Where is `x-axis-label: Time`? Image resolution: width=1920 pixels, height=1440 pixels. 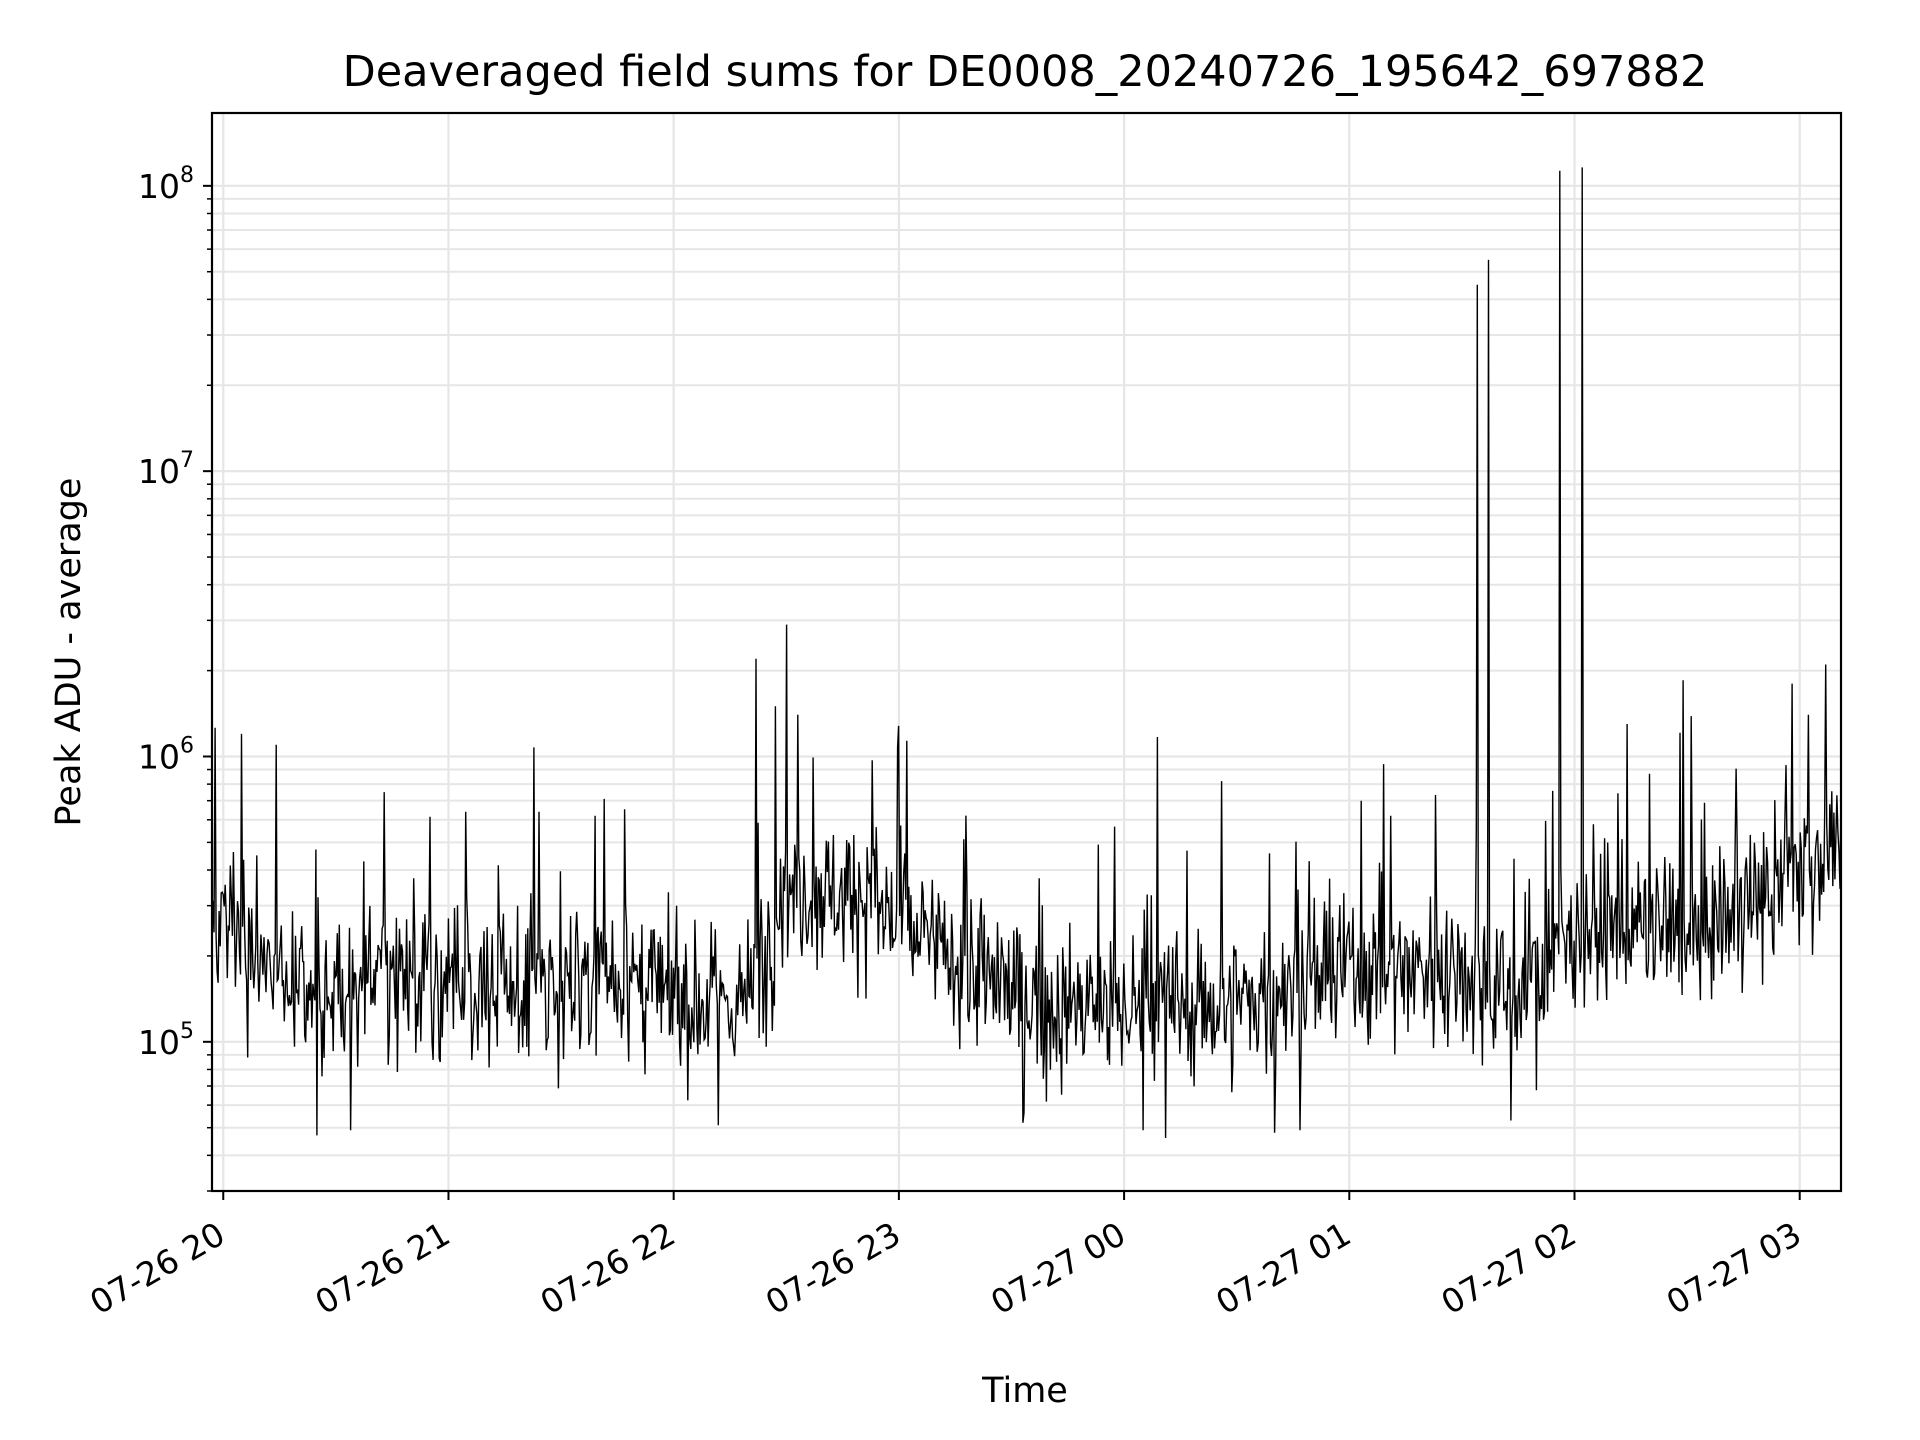
x-axis-label: Time is located at coordinates (1024, 1391).